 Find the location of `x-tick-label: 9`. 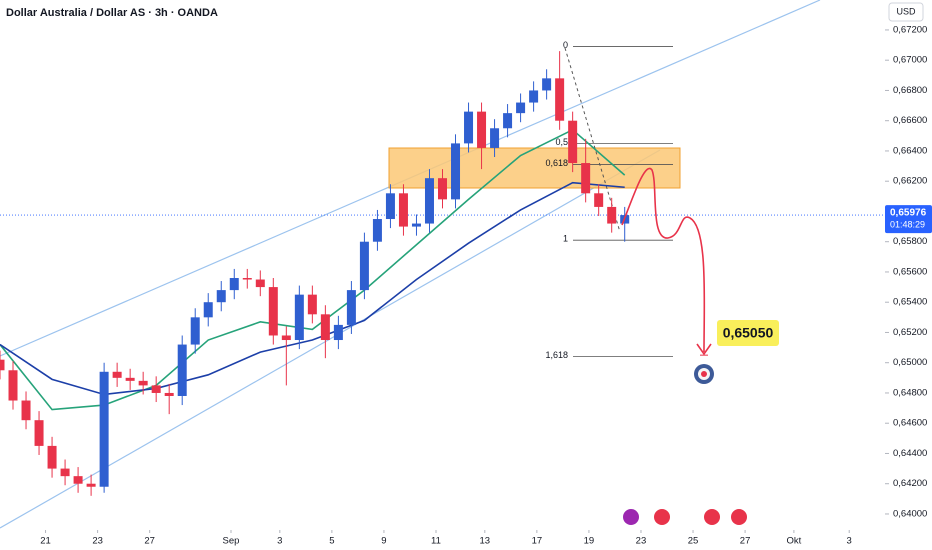

x-tick-label: 9 is located at coordinates (383, 541).